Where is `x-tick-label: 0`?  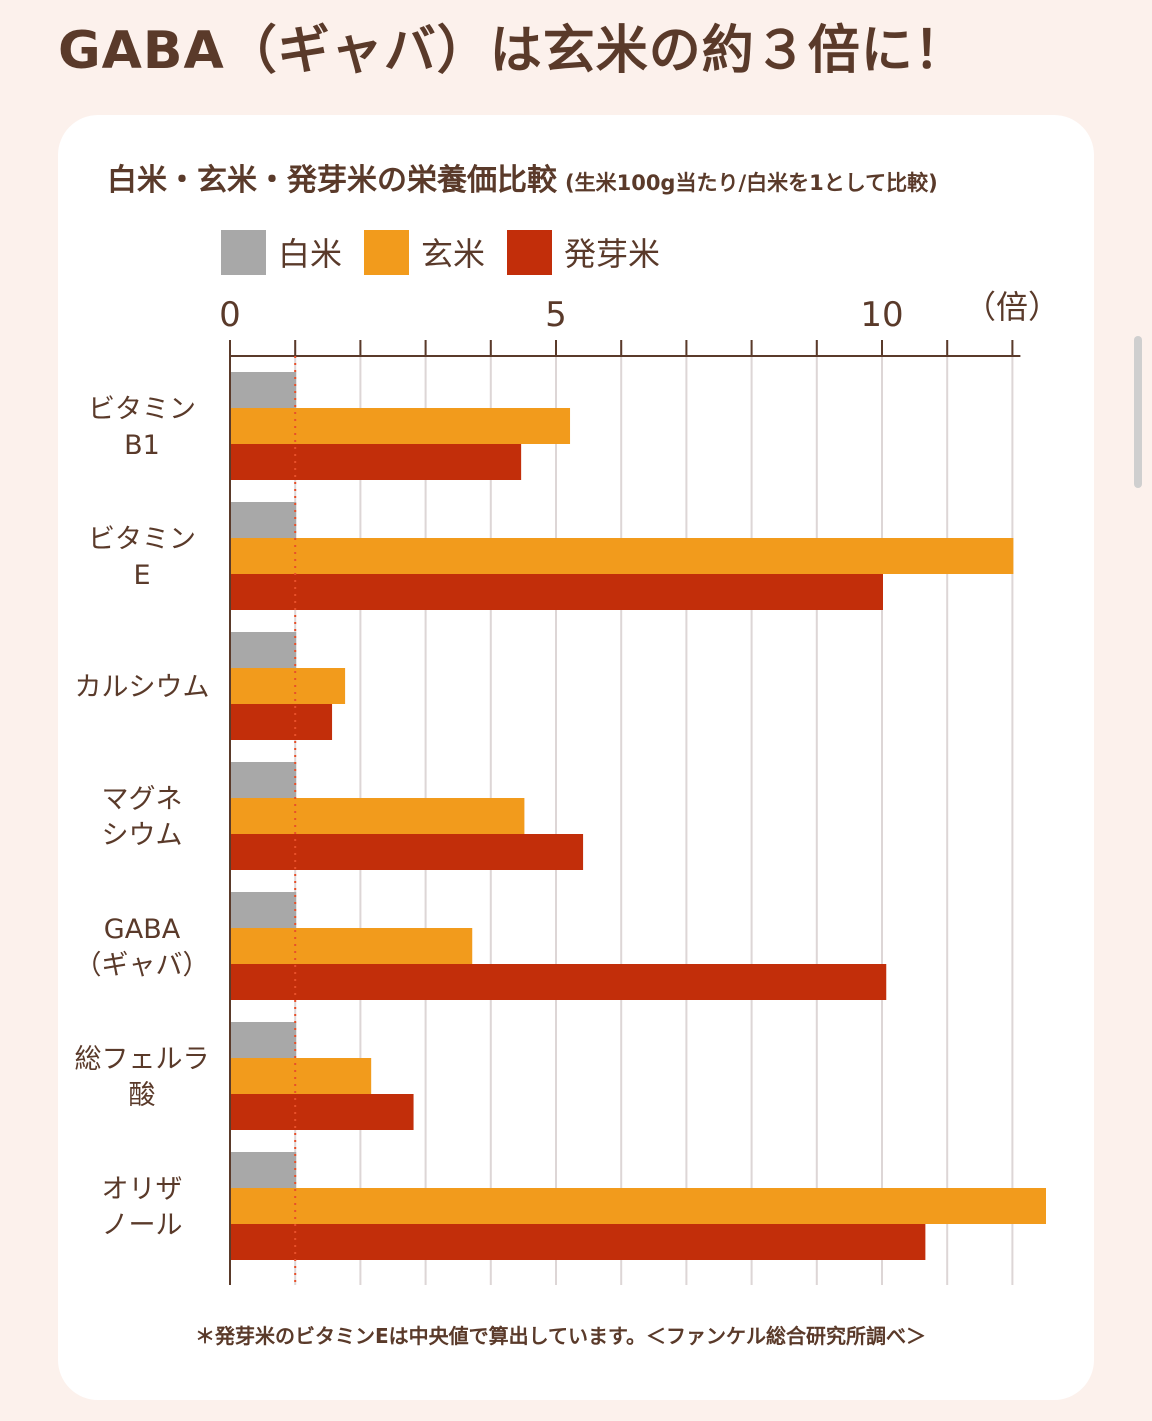
x-tick-label: 0 is located at coordinates (230, 315).